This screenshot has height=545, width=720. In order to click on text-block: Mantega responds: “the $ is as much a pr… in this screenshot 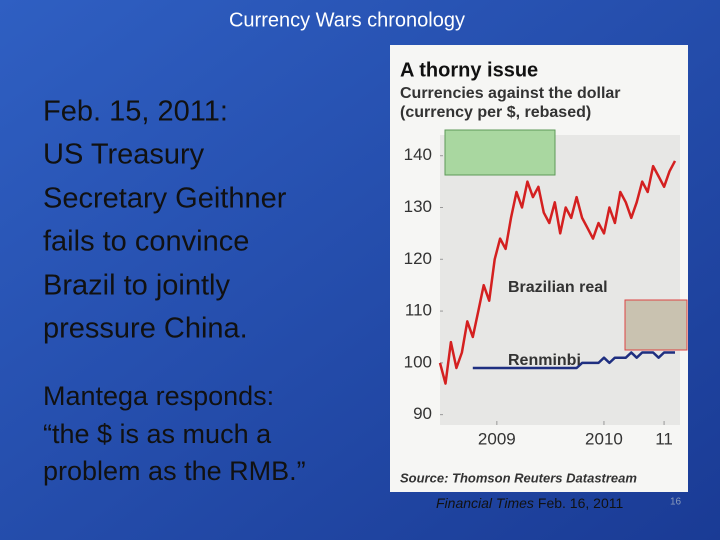, I will do `click(174, 433)`.